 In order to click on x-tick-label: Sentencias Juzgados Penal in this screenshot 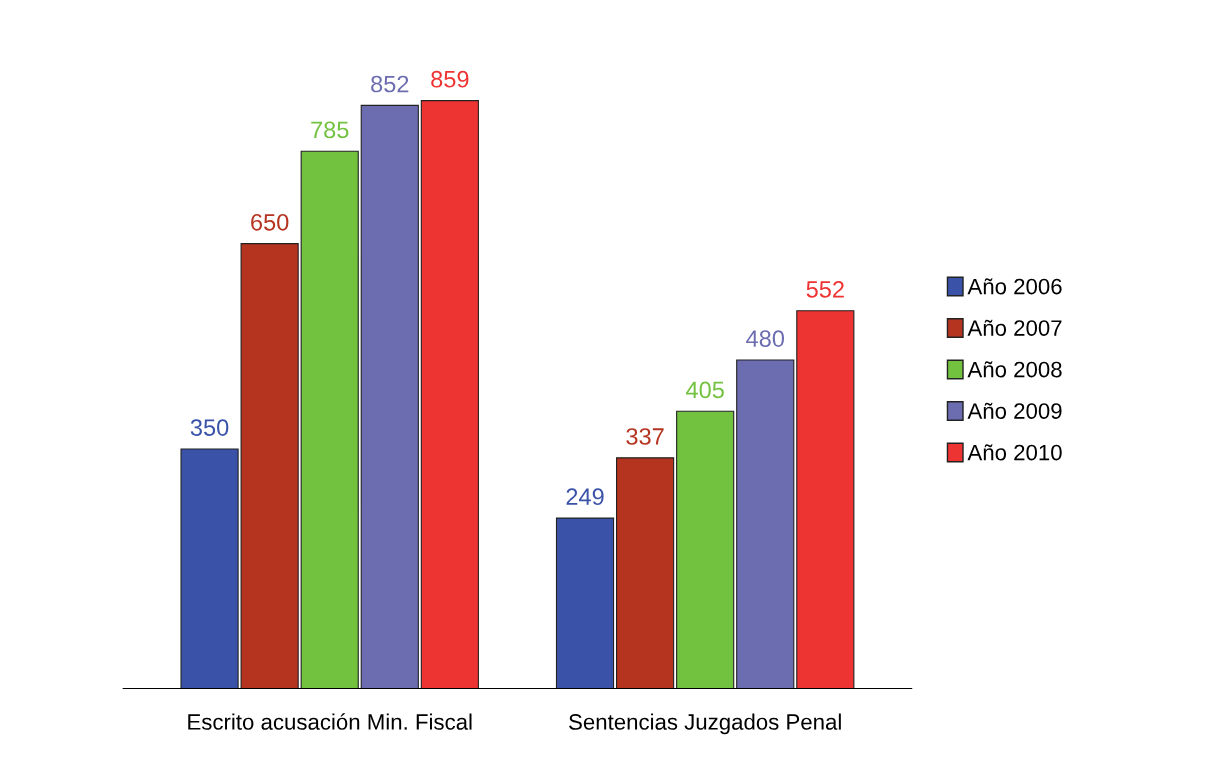, I will do `click(705, 724)`.